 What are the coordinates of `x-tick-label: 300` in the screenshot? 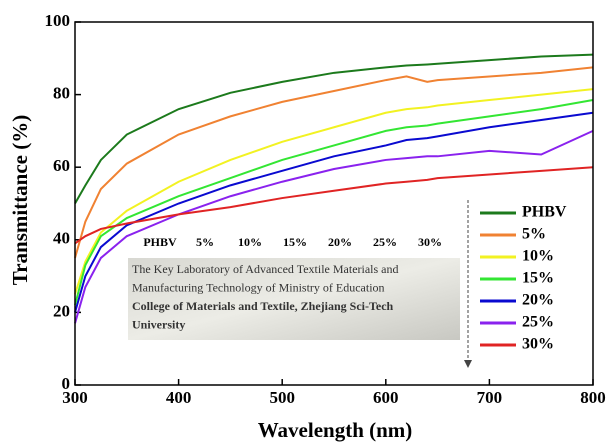 It's located at (75, 397).